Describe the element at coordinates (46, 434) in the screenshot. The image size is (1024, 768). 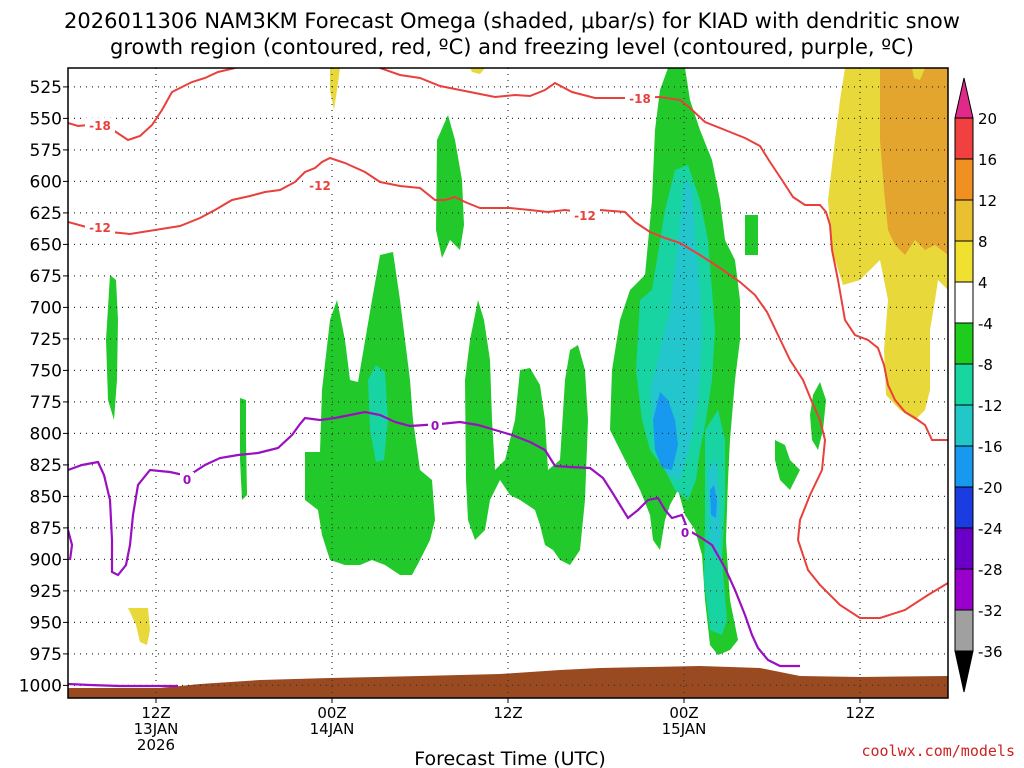
I see `y-tick-label: 800` at that location.